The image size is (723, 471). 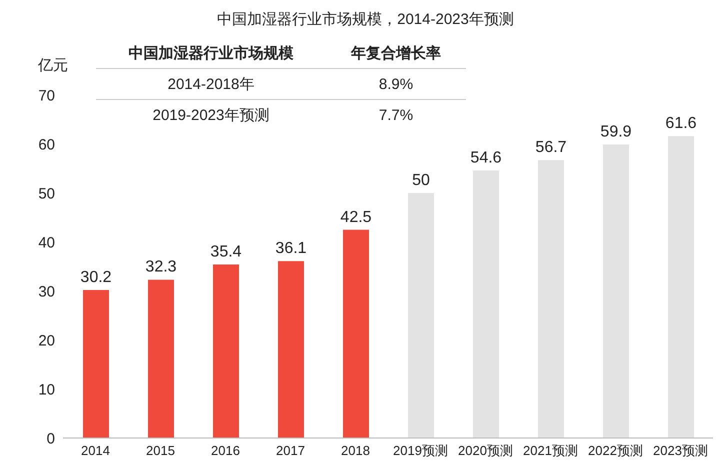 What do you see at coordinates (355, 450) in the screenshot?
I see `x-tick-label: 2018` at bounding box center [355, 450].